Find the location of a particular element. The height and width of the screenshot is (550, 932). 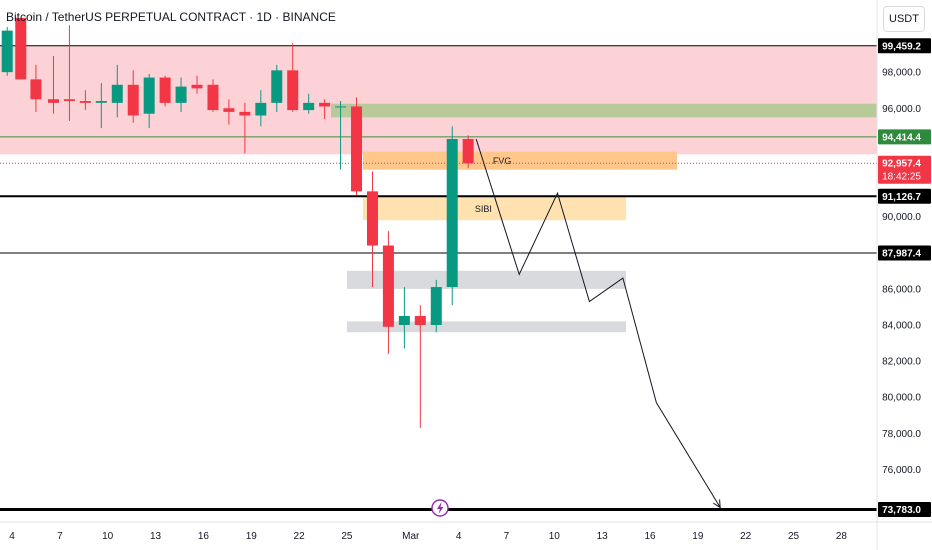

current-price-badge-bg is located at coordinates (904, 169).